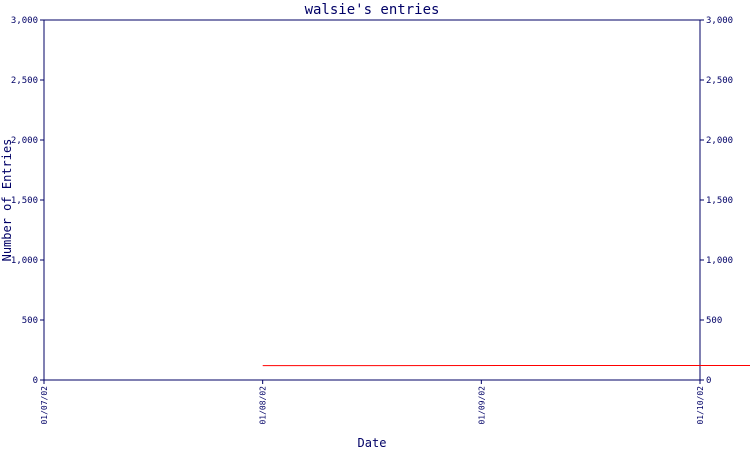 Image resolution: width=750 pixels, height=450 pixels. What do you see at coordinates (719, 21) in the screenshot?
I see `y-tick-label-right: 3,000` at bounding box center [719, 21].